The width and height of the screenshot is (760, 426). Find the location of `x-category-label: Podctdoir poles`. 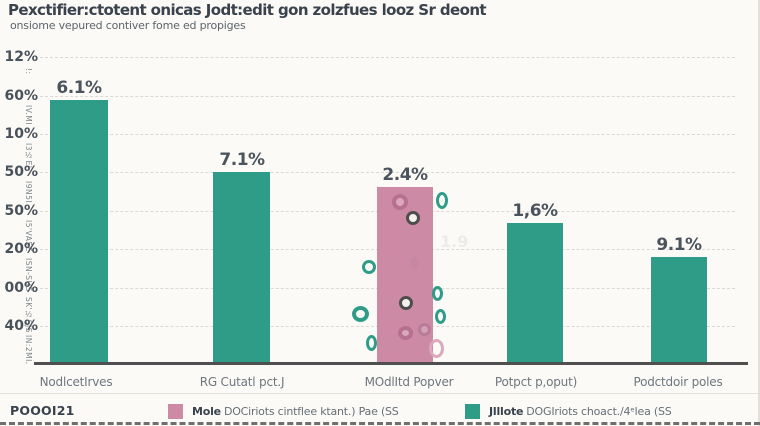

x-category-label: Podctdoir poles is located at coordinates (678, 382).